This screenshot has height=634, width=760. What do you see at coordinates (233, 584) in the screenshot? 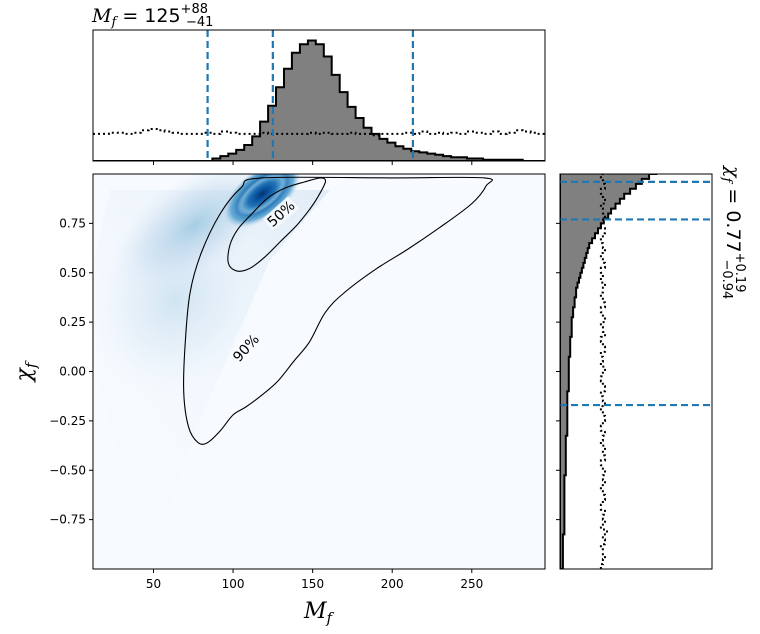
I see `x-tick-label-1: 100` at bounding box center [233, 584].